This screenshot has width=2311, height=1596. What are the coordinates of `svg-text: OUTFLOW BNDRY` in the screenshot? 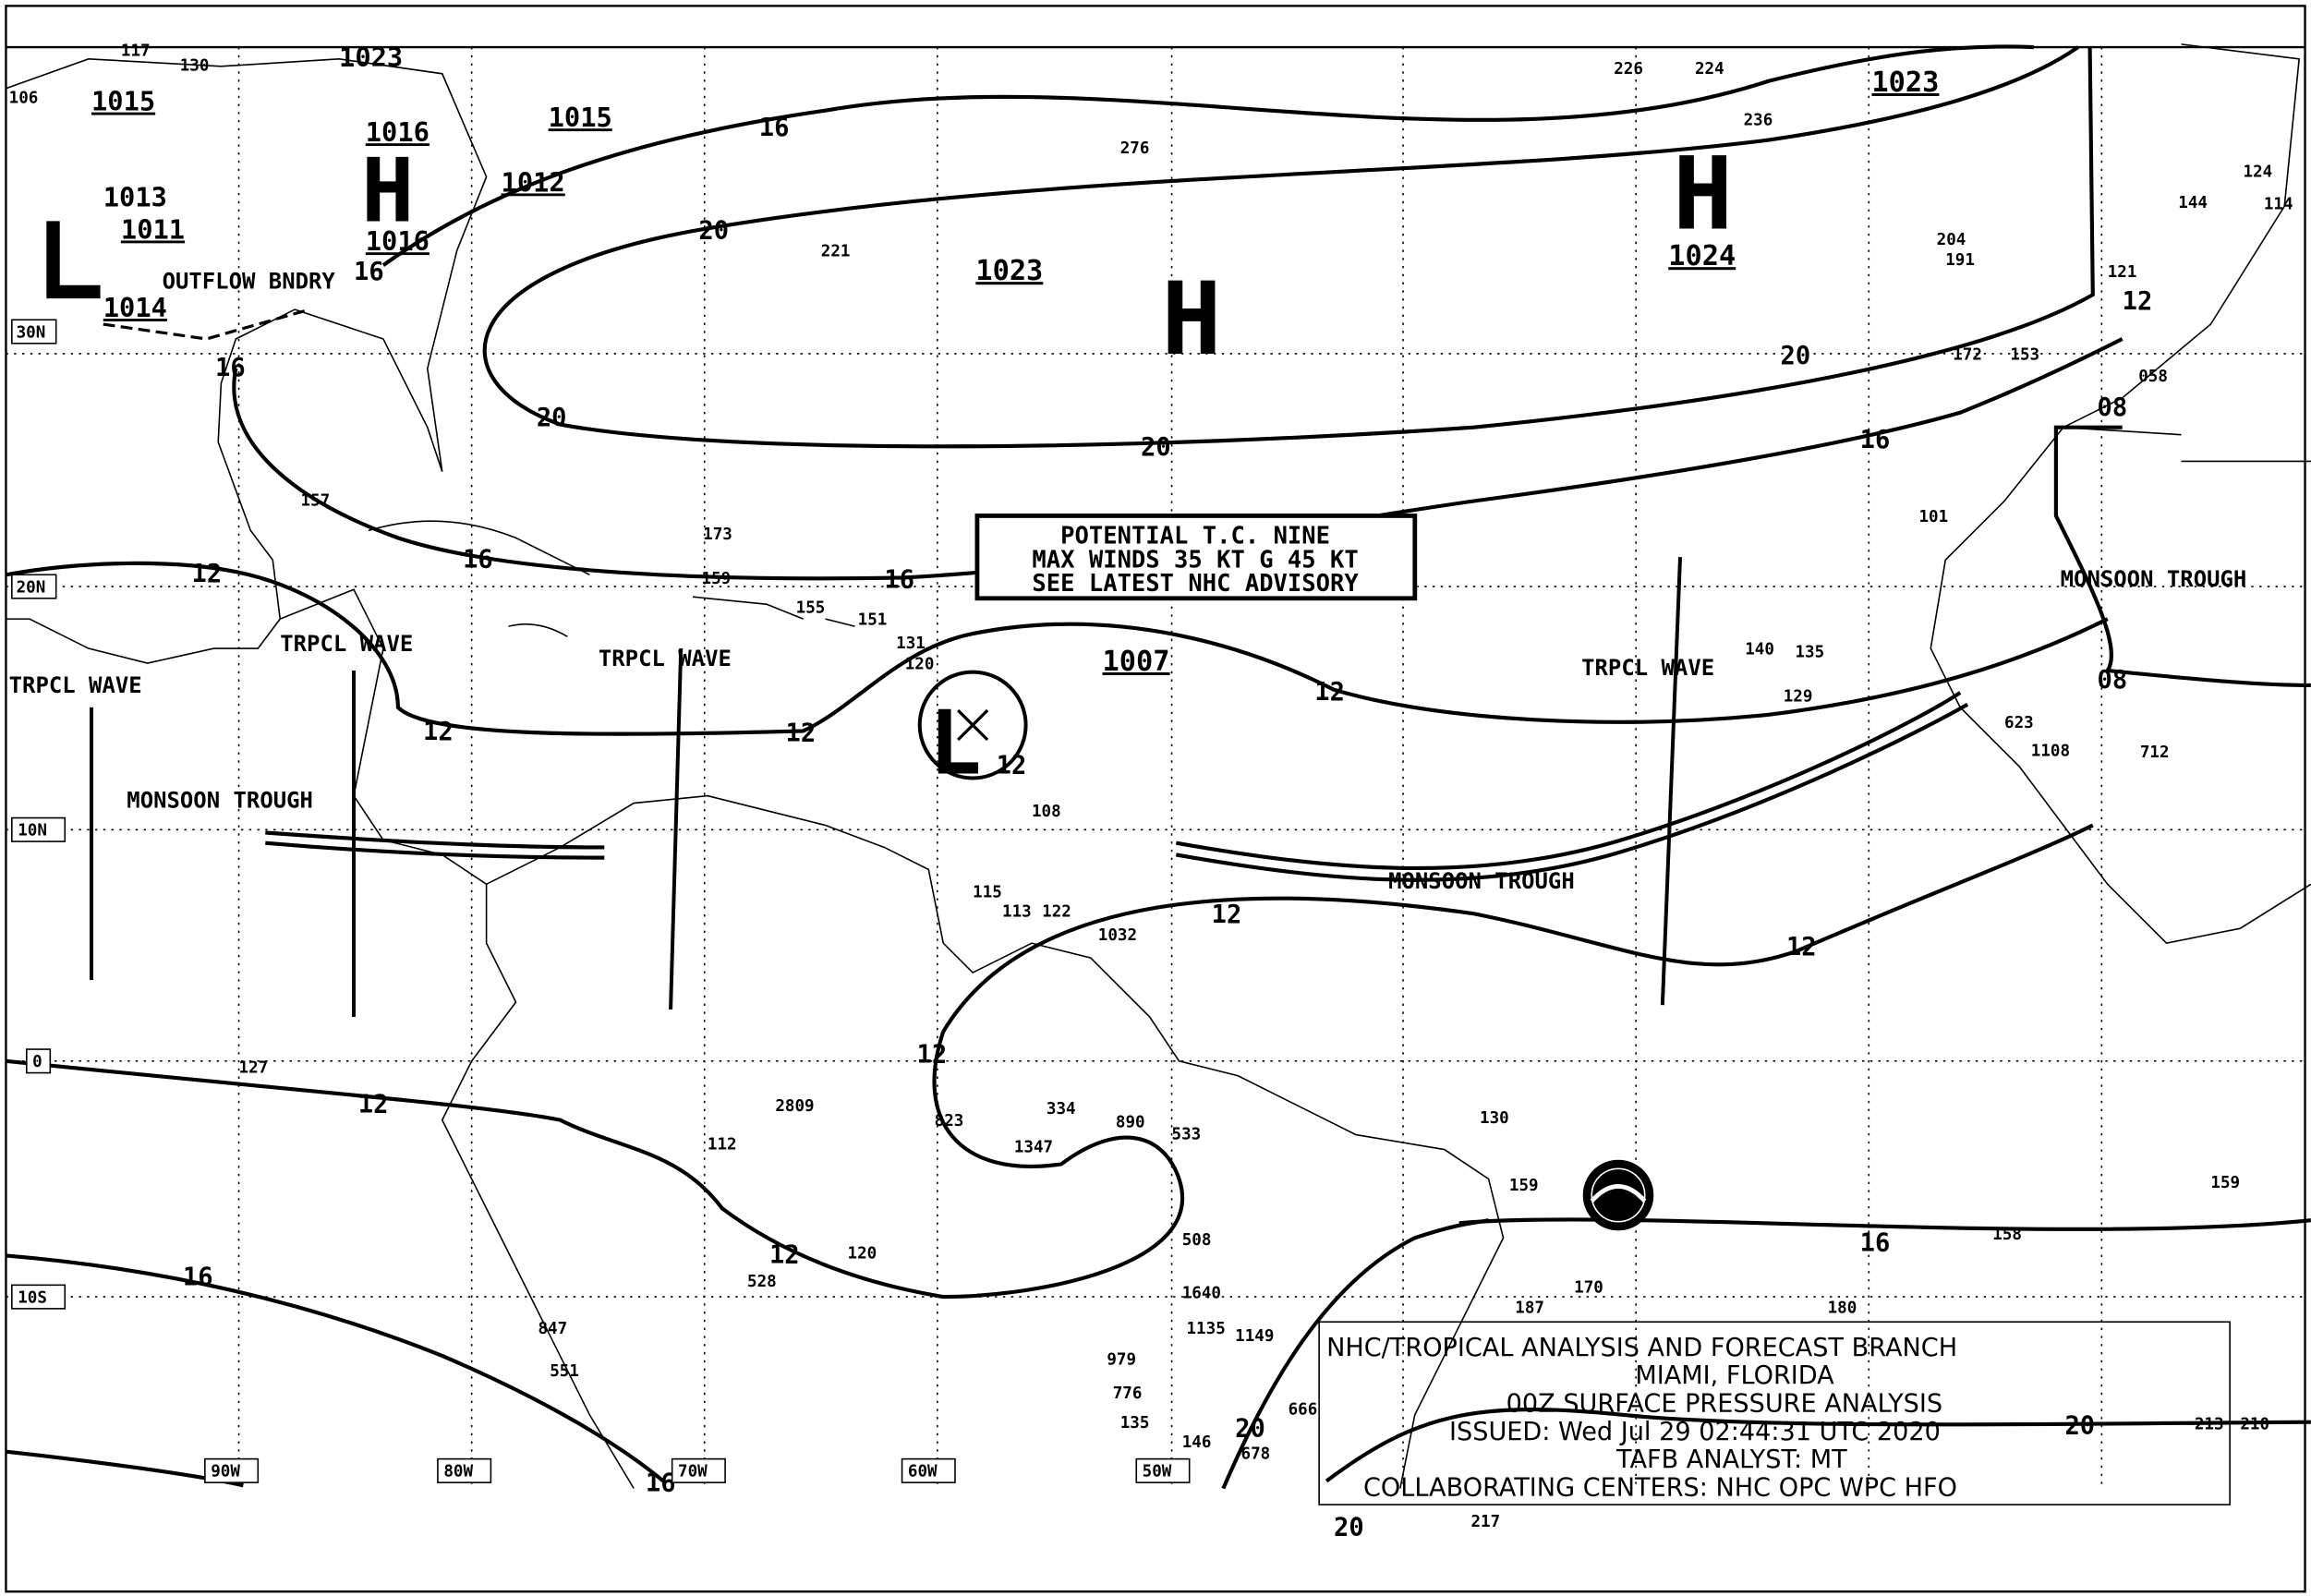 It's located at (249, 282).